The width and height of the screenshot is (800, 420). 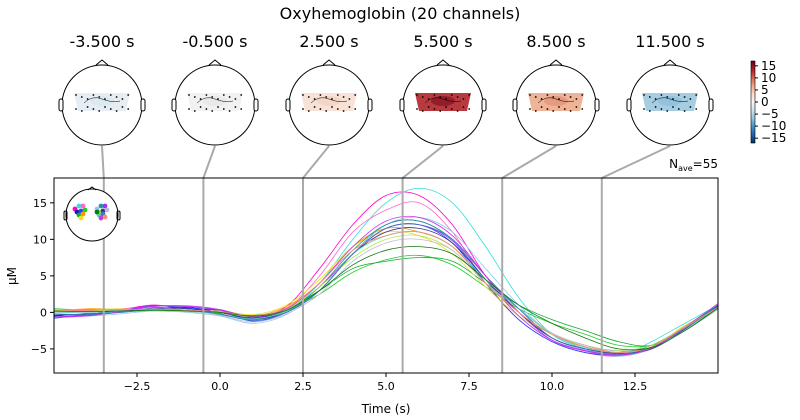 I want to click on topomap-time-label: -0.500 s, so click(x=215, y=41).